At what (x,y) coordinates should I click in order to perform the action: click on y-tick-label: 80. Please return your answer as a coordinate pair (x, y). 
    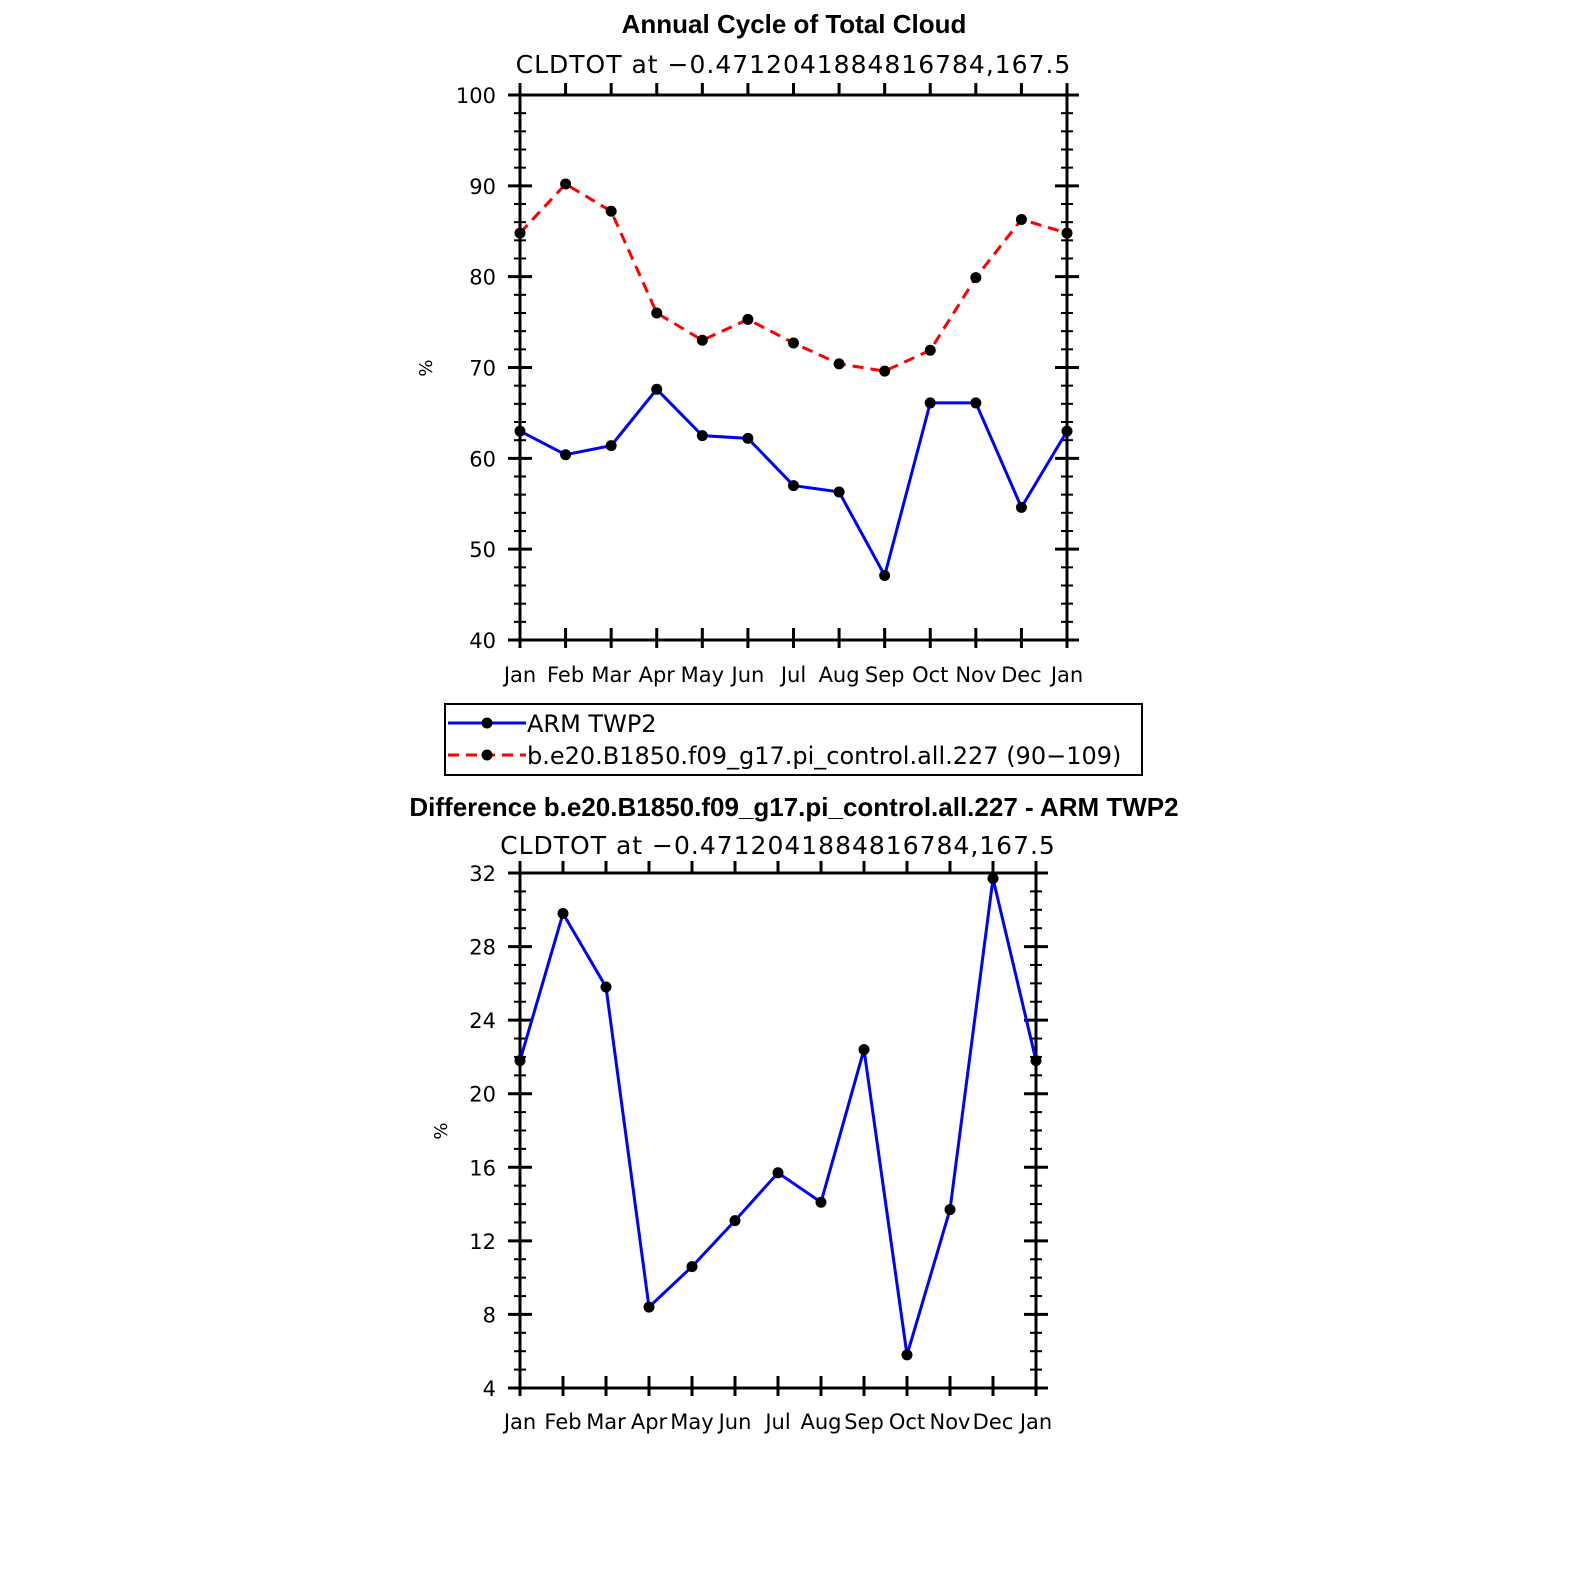
    Looking at the image, I should click on (482, 278).